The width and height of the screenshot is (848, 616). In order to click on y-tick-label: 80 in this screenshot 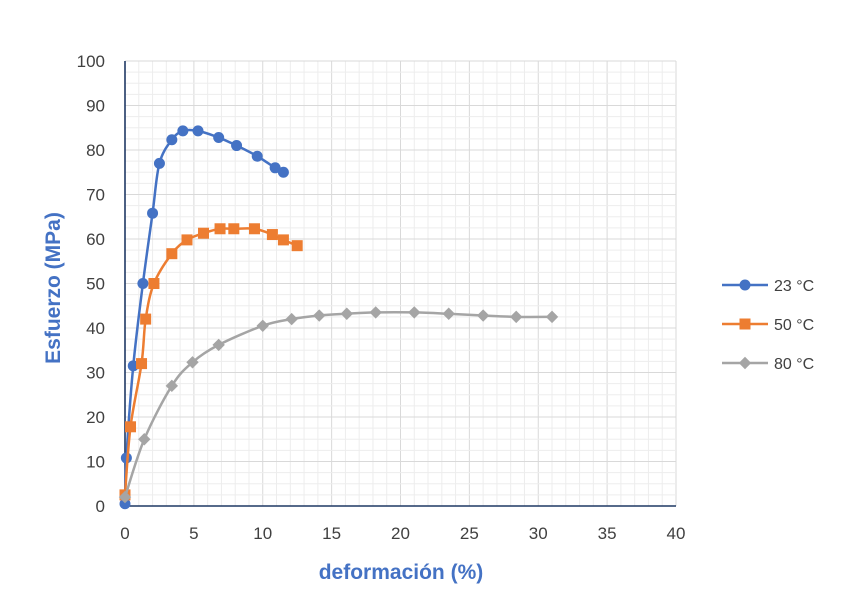, I will do `click(95, 150)`.